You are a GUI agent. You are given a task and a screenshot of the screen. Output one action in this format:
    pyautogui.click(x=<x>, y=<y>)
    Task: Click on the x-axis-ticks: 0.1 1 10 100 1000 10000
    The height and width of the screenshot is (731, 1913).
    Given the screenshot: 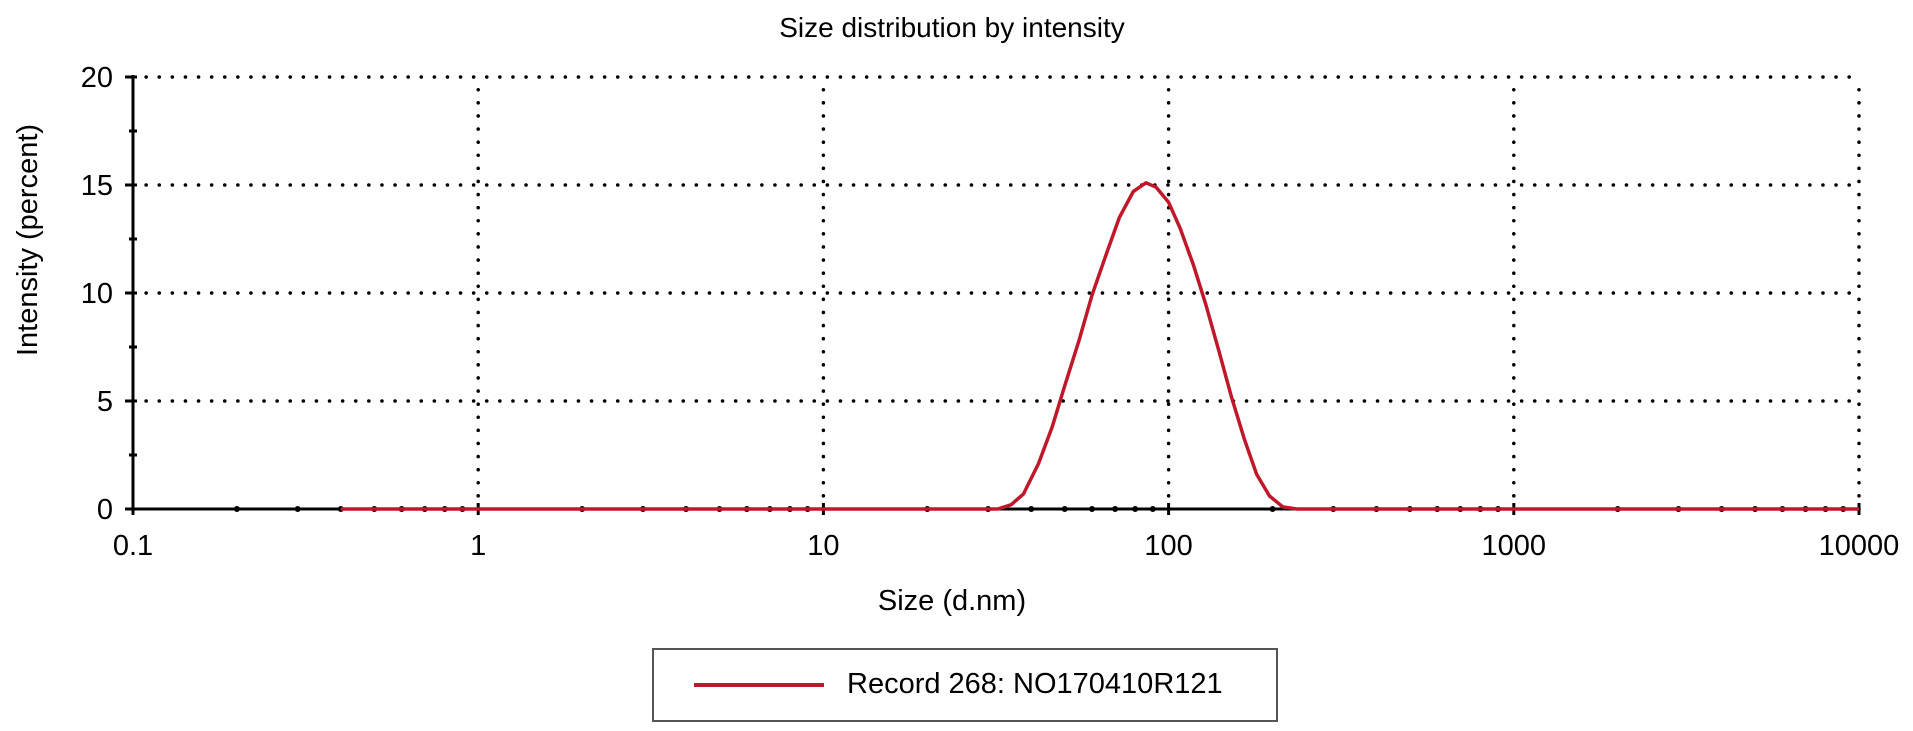 What is the action you would take?
    pyautogui.click(x=1006, y=532)
    